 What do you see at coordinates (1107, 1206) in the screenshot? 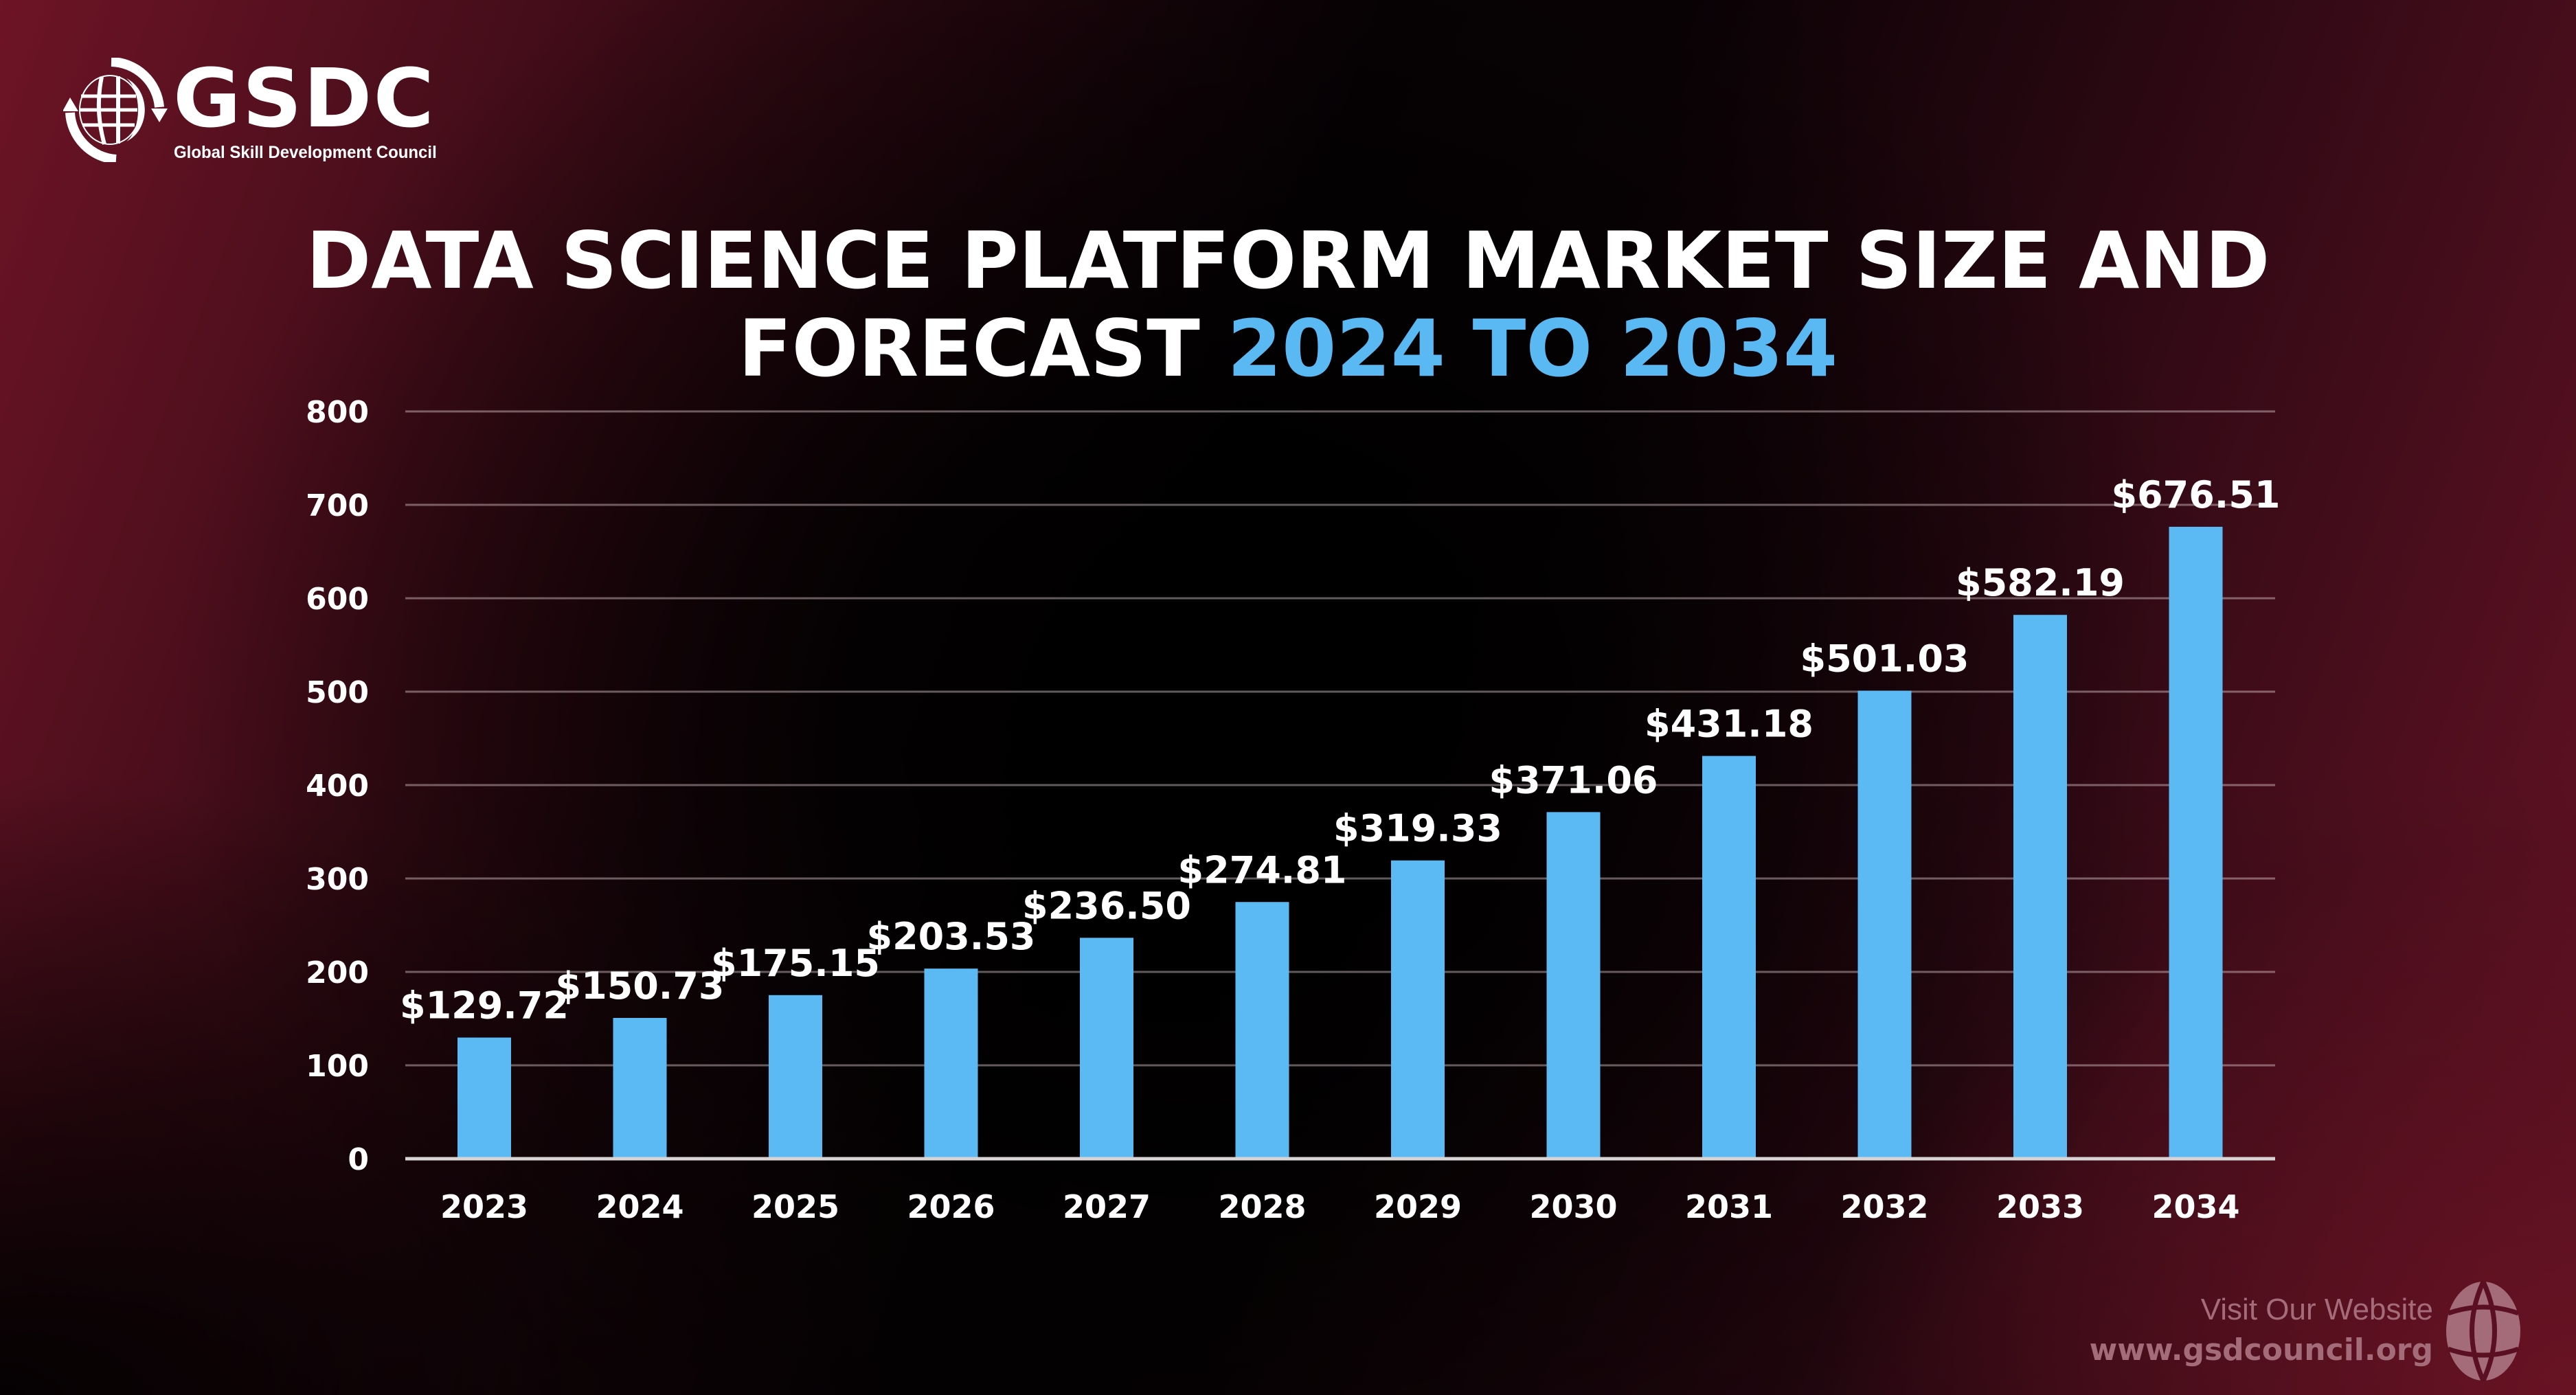
I see `x-tick-label: 2027` at bounding box center [1107, 1206].